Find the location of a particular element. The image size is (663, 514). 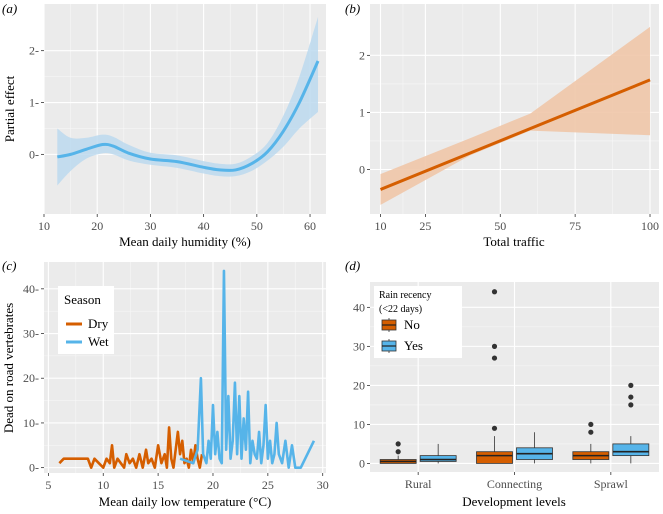

x-tick-label: 100 is located at coordinates (650, 226).